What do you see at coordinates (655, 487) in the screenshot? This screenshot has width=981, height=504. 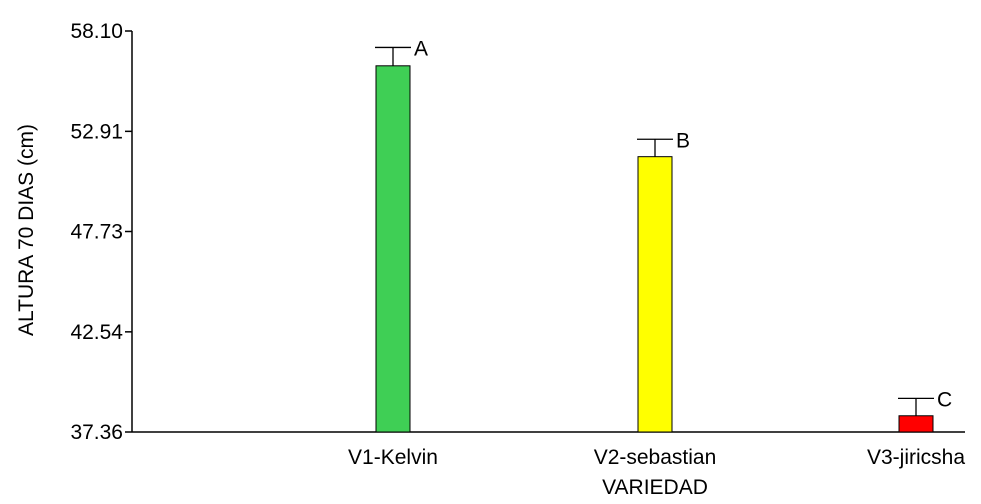 I see `x-axis-title: VARIEDAD` at bounding box center [655, 487].